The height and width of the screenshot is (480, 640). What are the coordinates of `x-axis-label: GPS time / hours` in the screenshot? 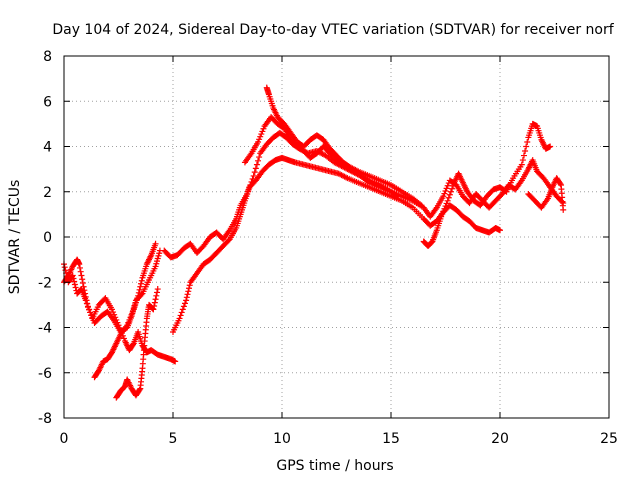 It's located at (334, 466).